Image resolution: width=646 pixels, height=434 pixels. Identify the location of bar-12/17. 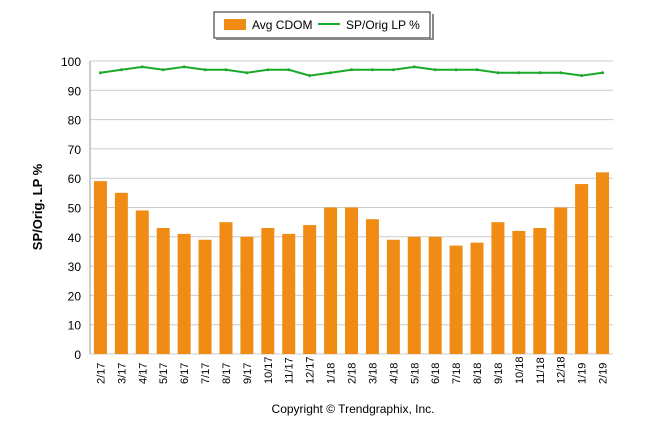
(310, 289).